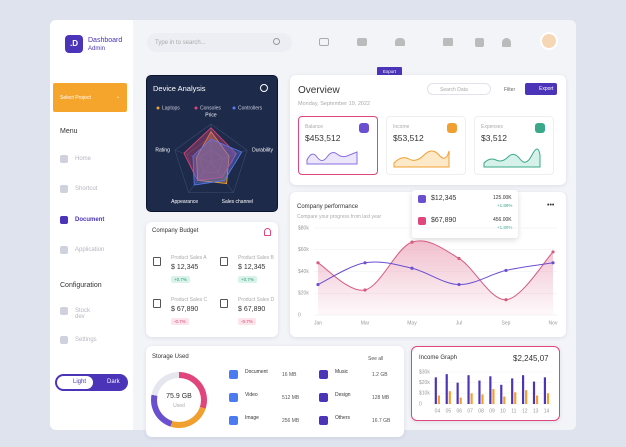 Image resolution: width=626 pixels, height=447 pixels. What do you see at coordinates (549, 41) in the screenshot?
I see `avatar` at bounding box center [549, 41].